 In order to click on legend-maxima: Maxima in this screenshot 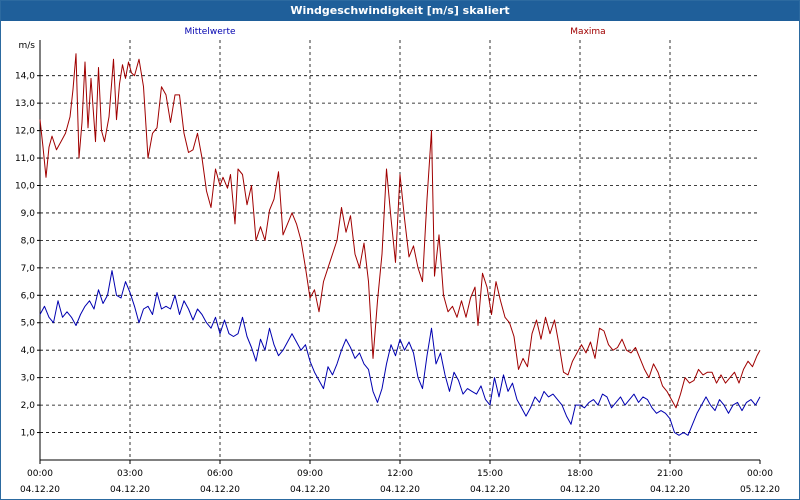, I will do `click(587, 32)`.